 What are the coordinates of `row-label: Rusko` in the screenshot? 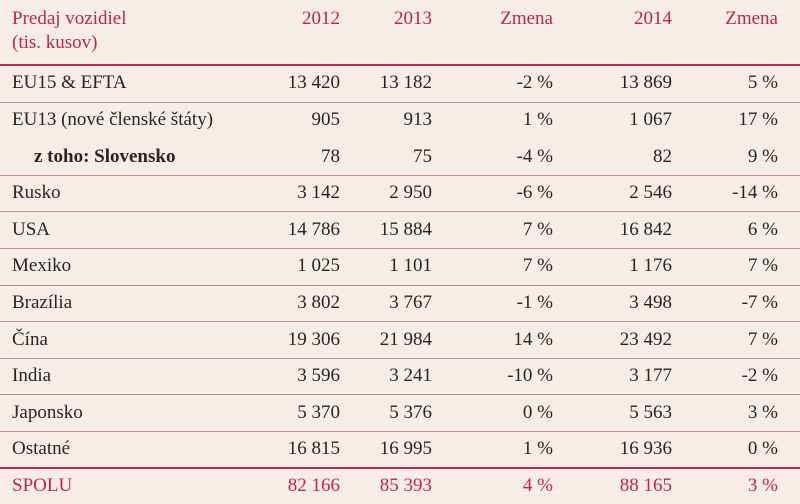 It's located at (36, 193).